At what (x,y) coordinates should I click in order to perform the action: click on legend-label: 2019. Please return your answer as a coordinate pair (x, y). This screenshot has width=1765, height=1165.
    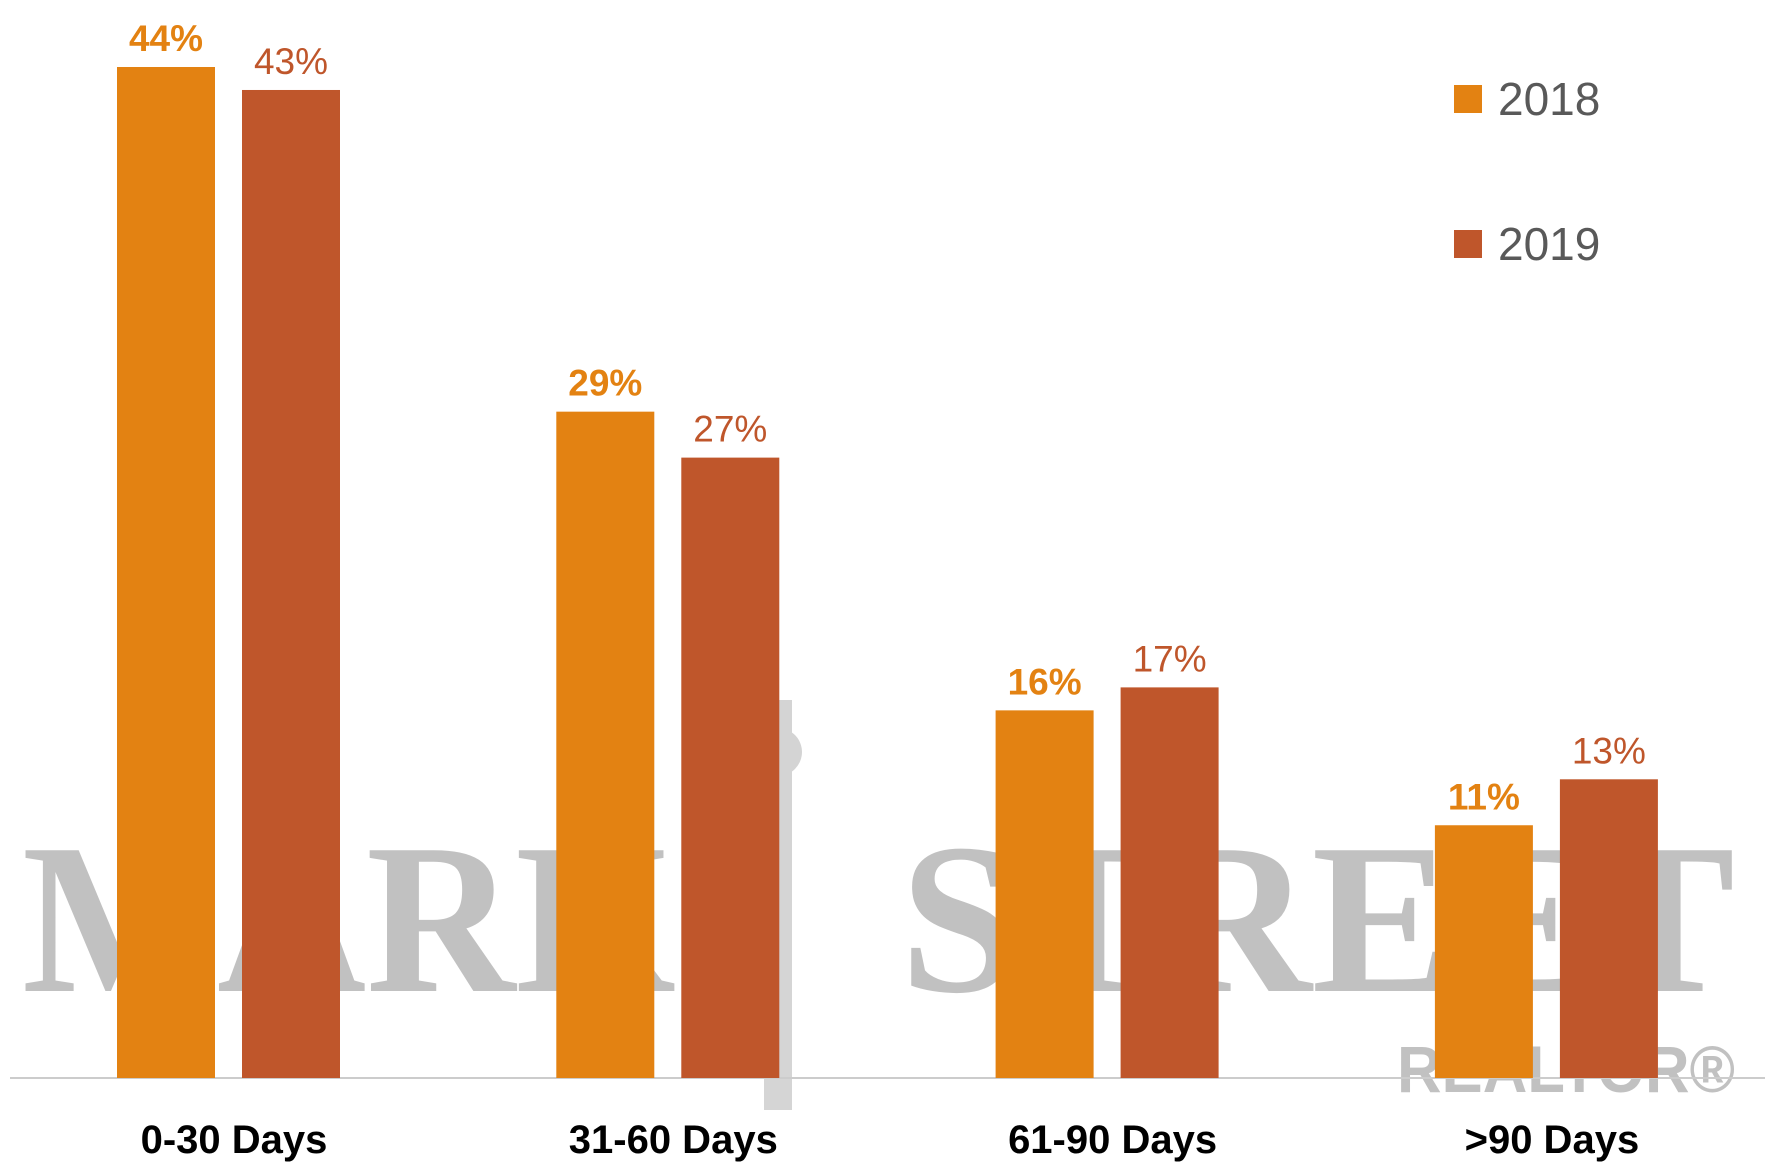
    Looking at the image, I should click on (1549, 244).